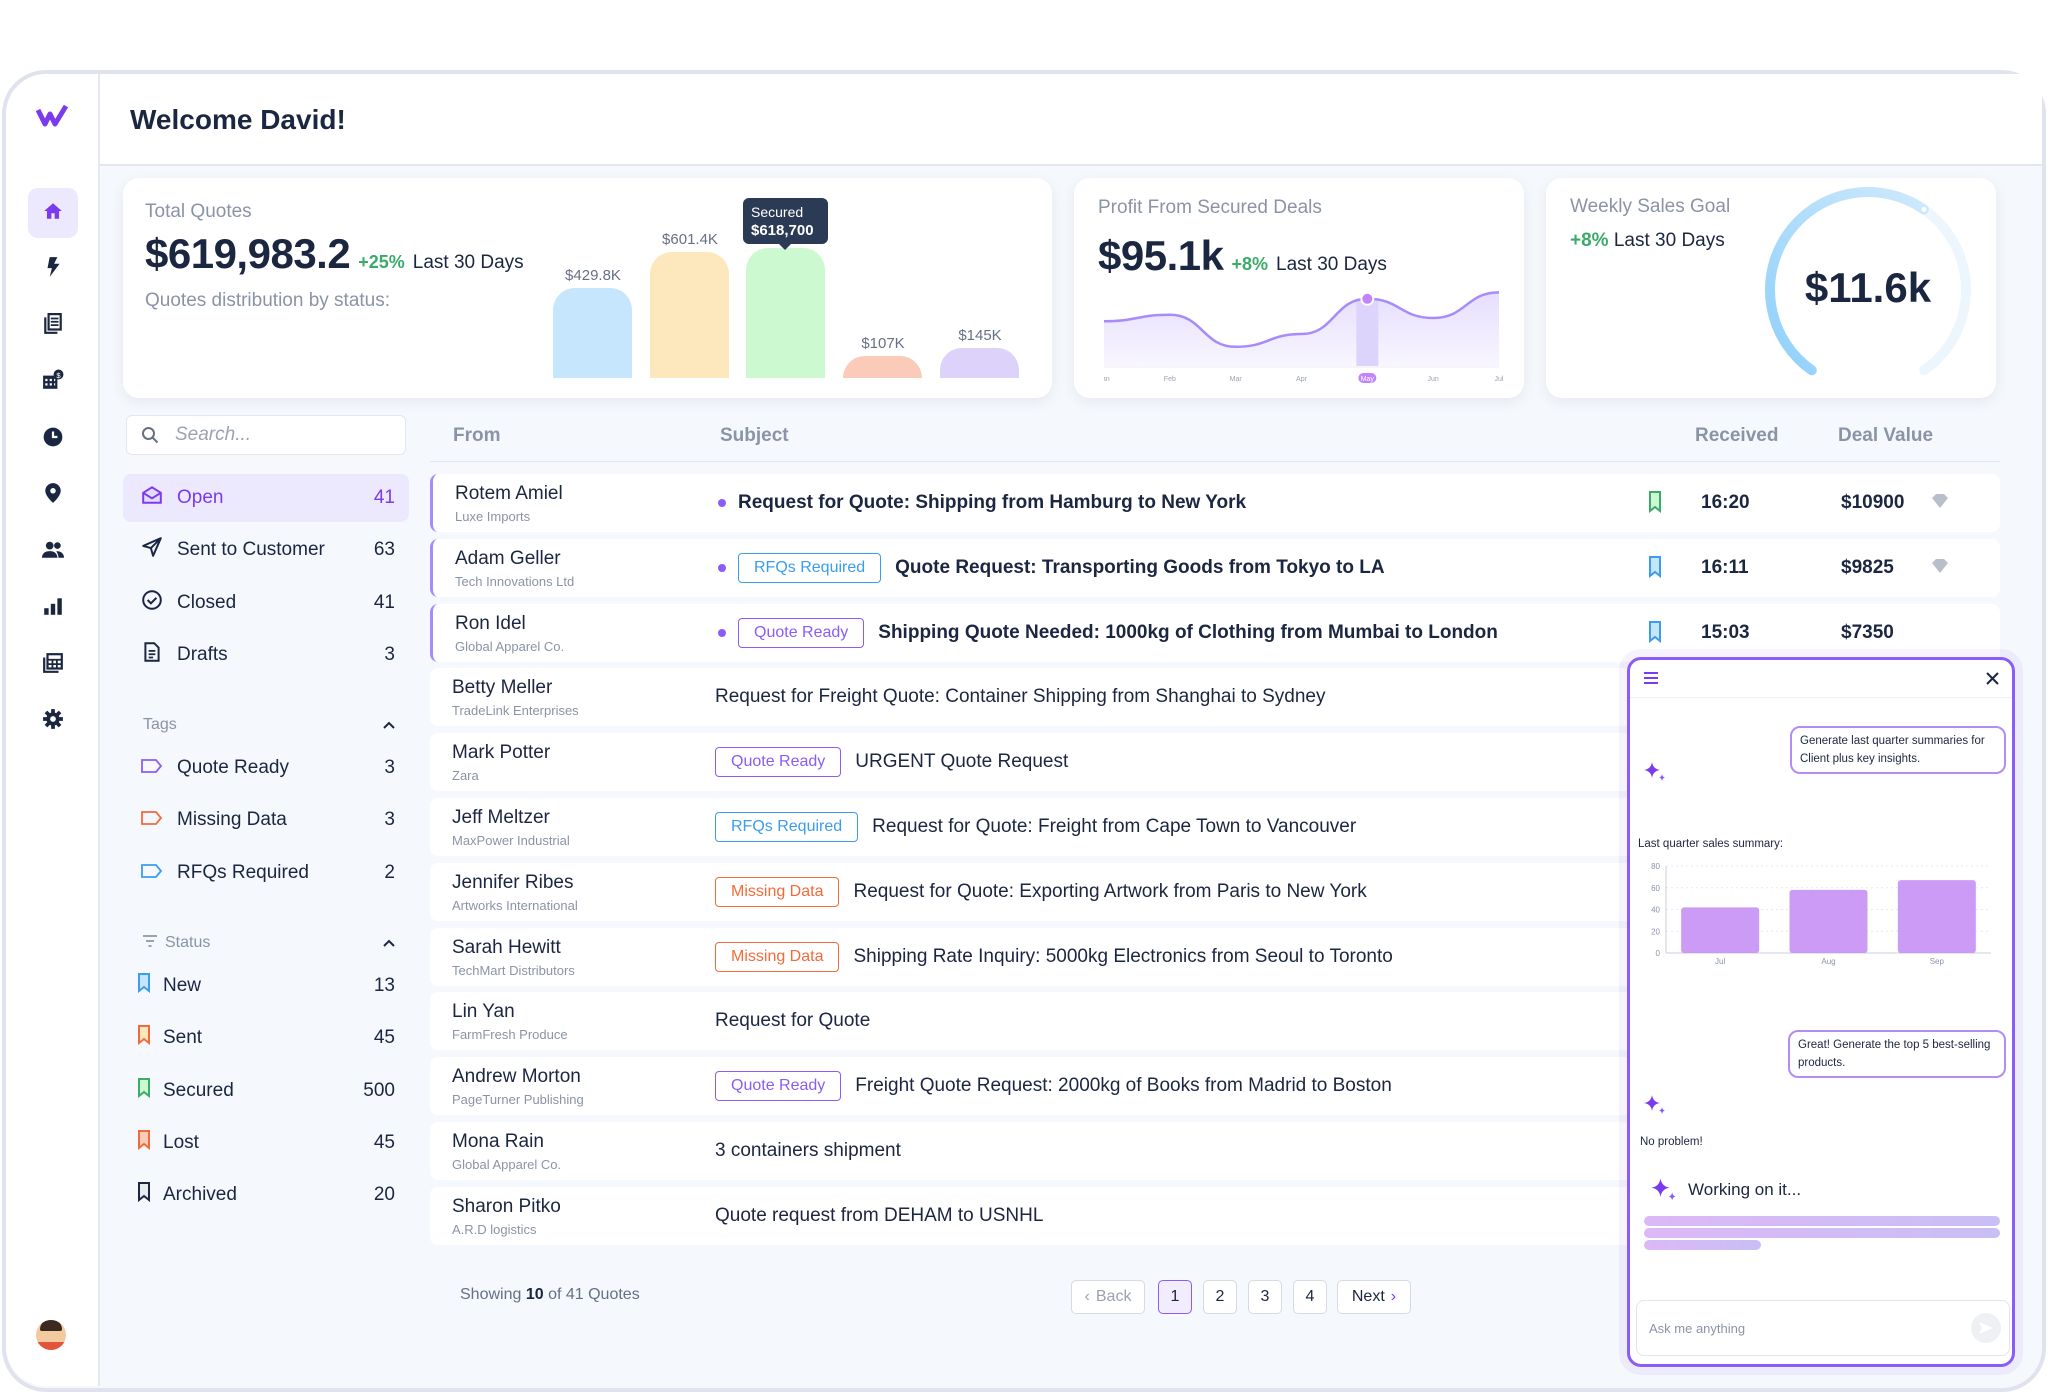 This screenshot has width=2048, height=1392. Describe the element at coordinates (53, 270) in the screenshot. I see `nav-bolt` at that location.